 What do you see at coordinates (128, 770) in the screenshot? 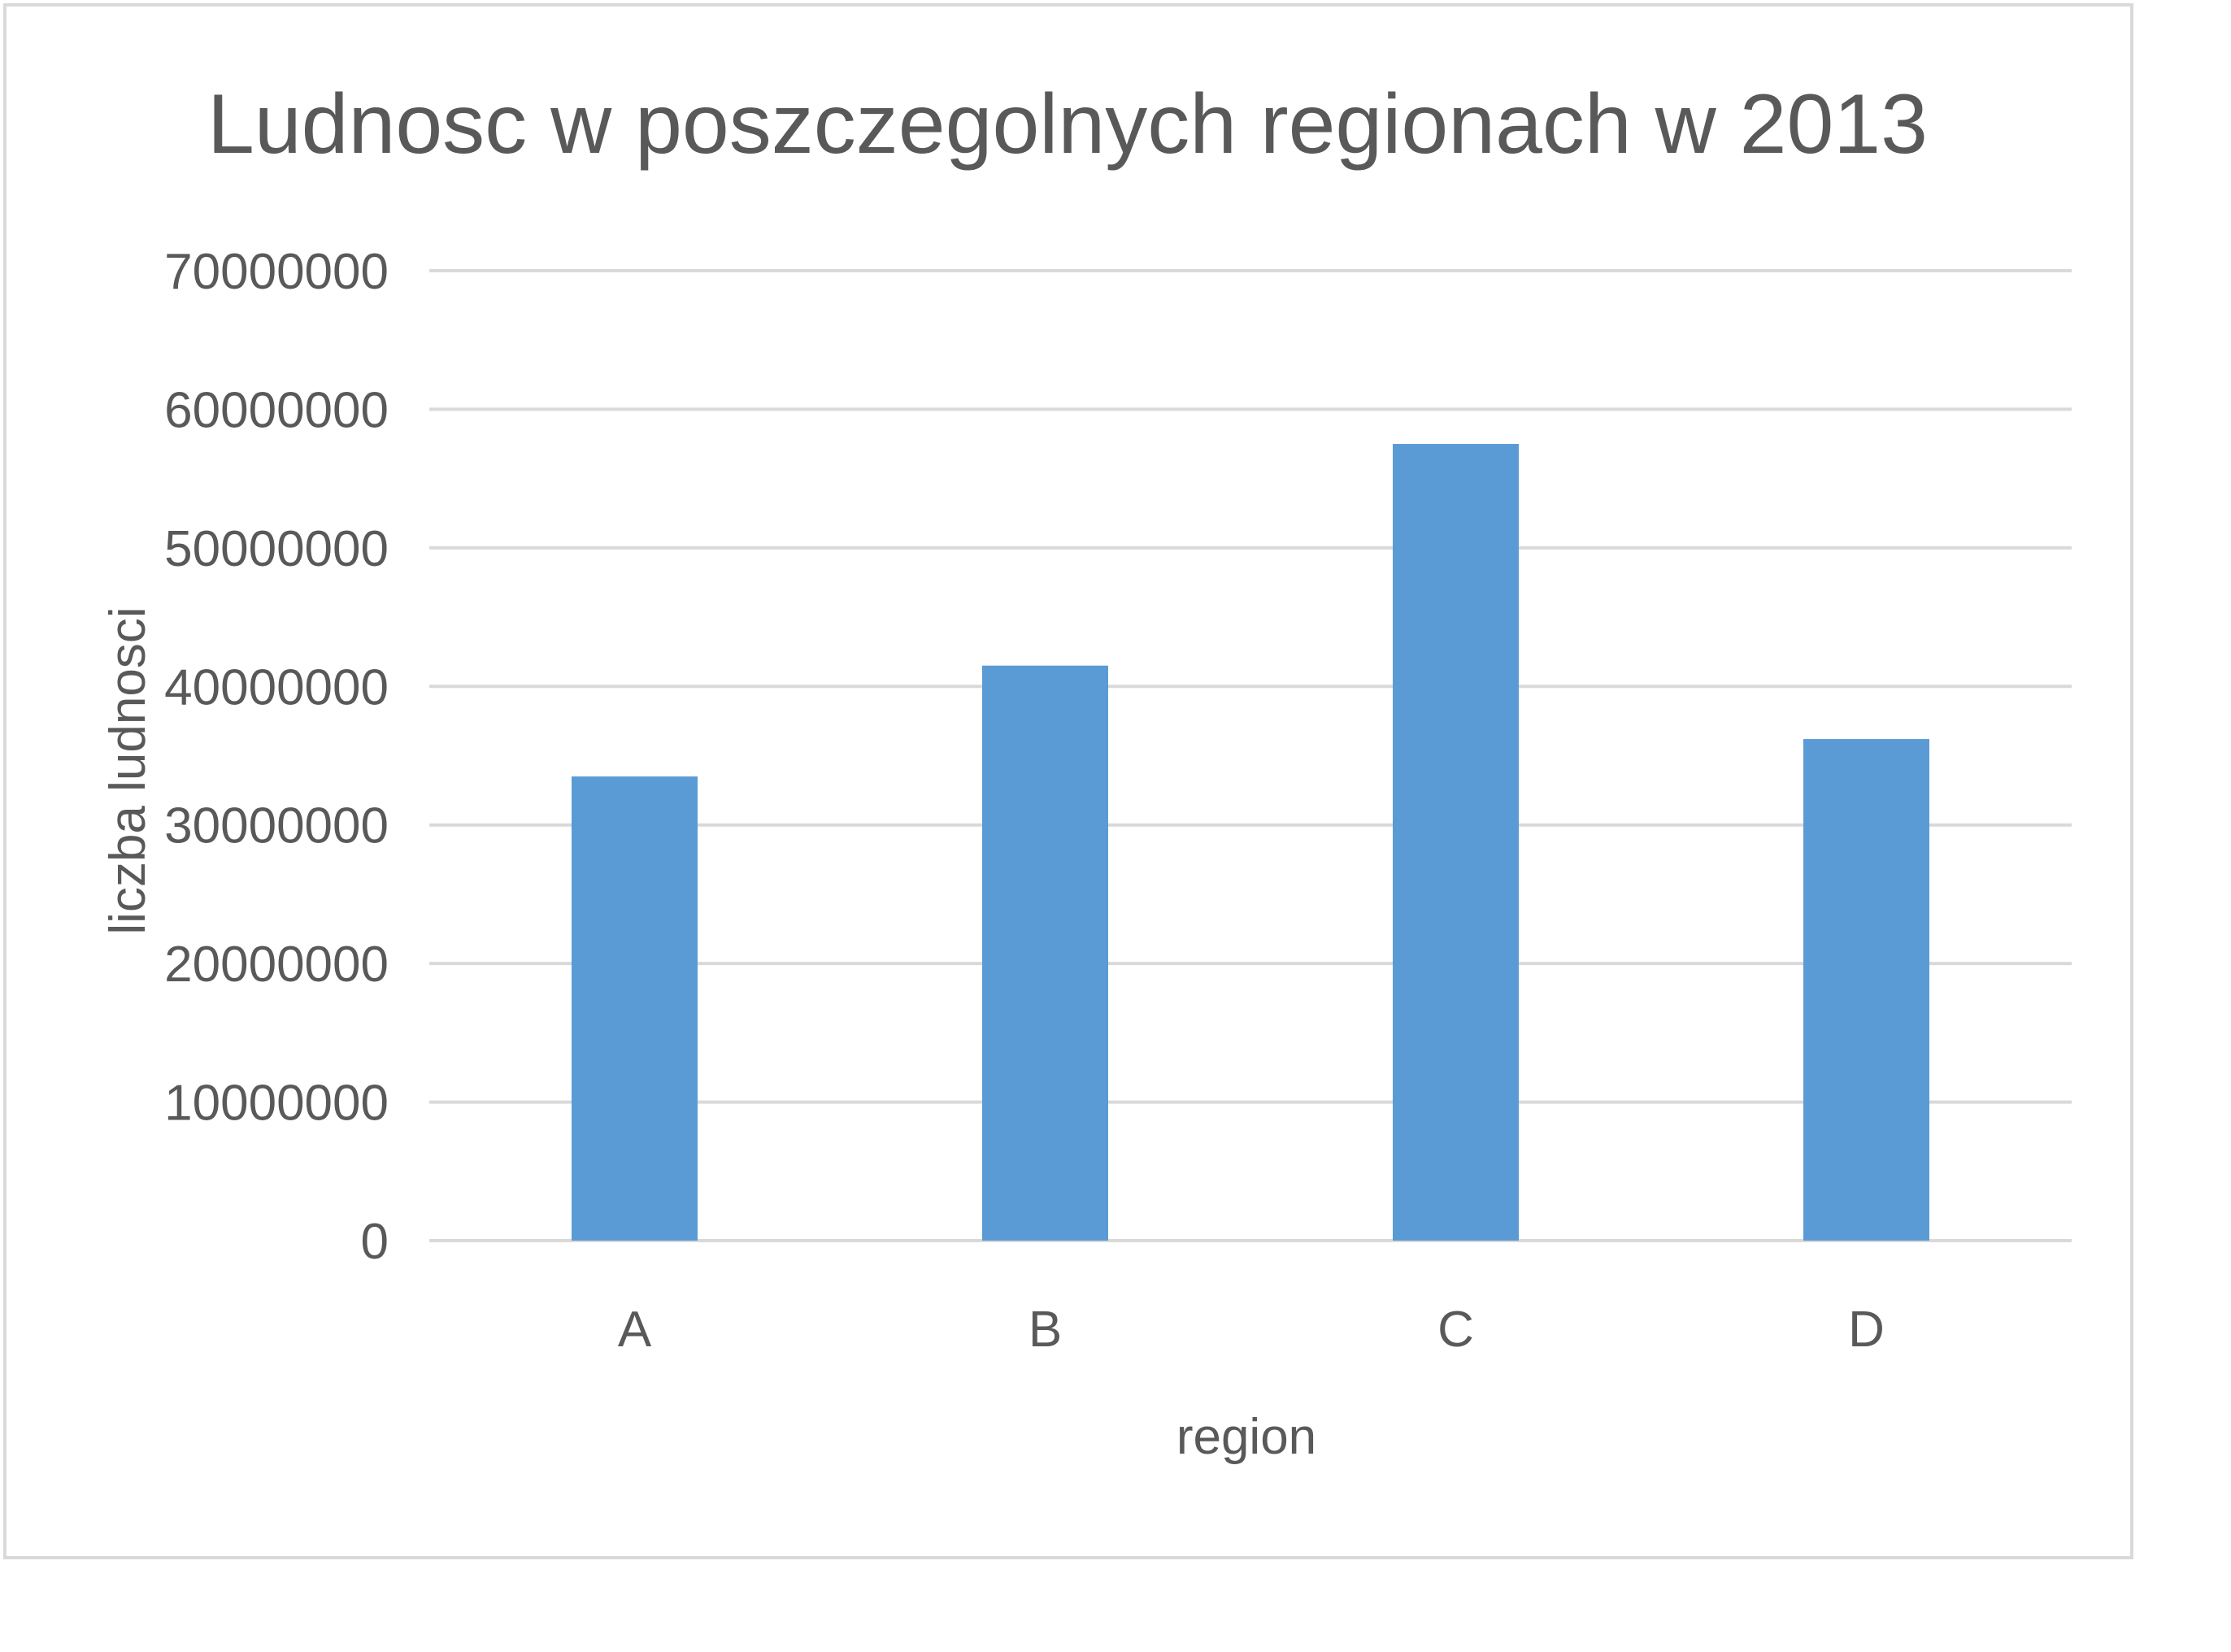
I see `y-axis-title: liczba ludnosci` at bounding box center [128, 770].